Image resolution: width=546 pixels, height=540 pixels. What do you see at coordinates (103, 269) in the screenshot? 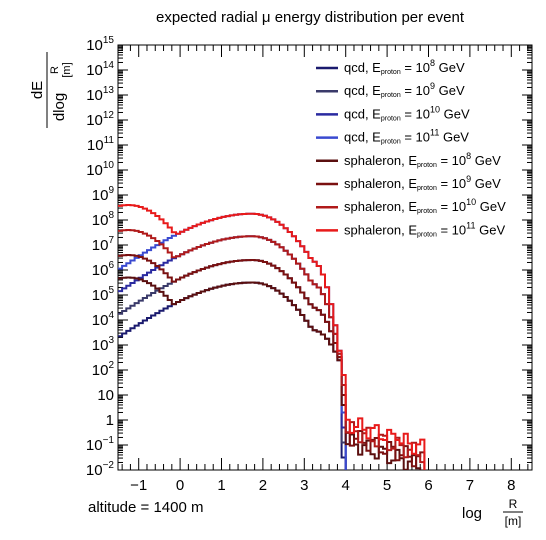
I see `y-tick-label: 10⁶` at bounding box center [103, 269].